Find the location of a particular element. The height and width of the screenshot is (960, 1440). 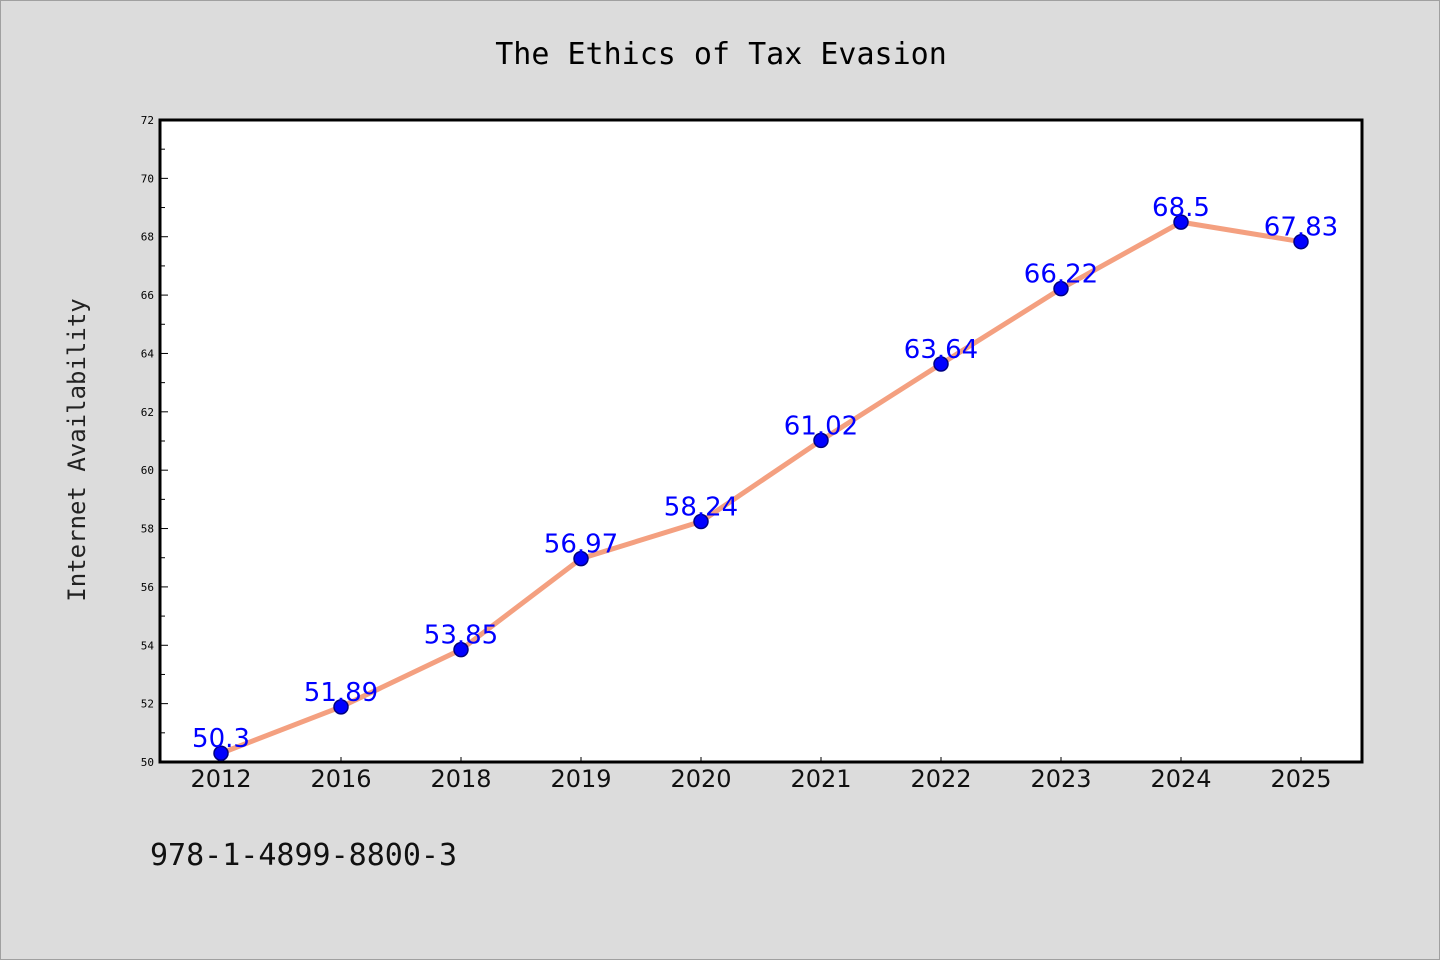

data-value-label: 67.83 is located at coordinates (1301, 228).